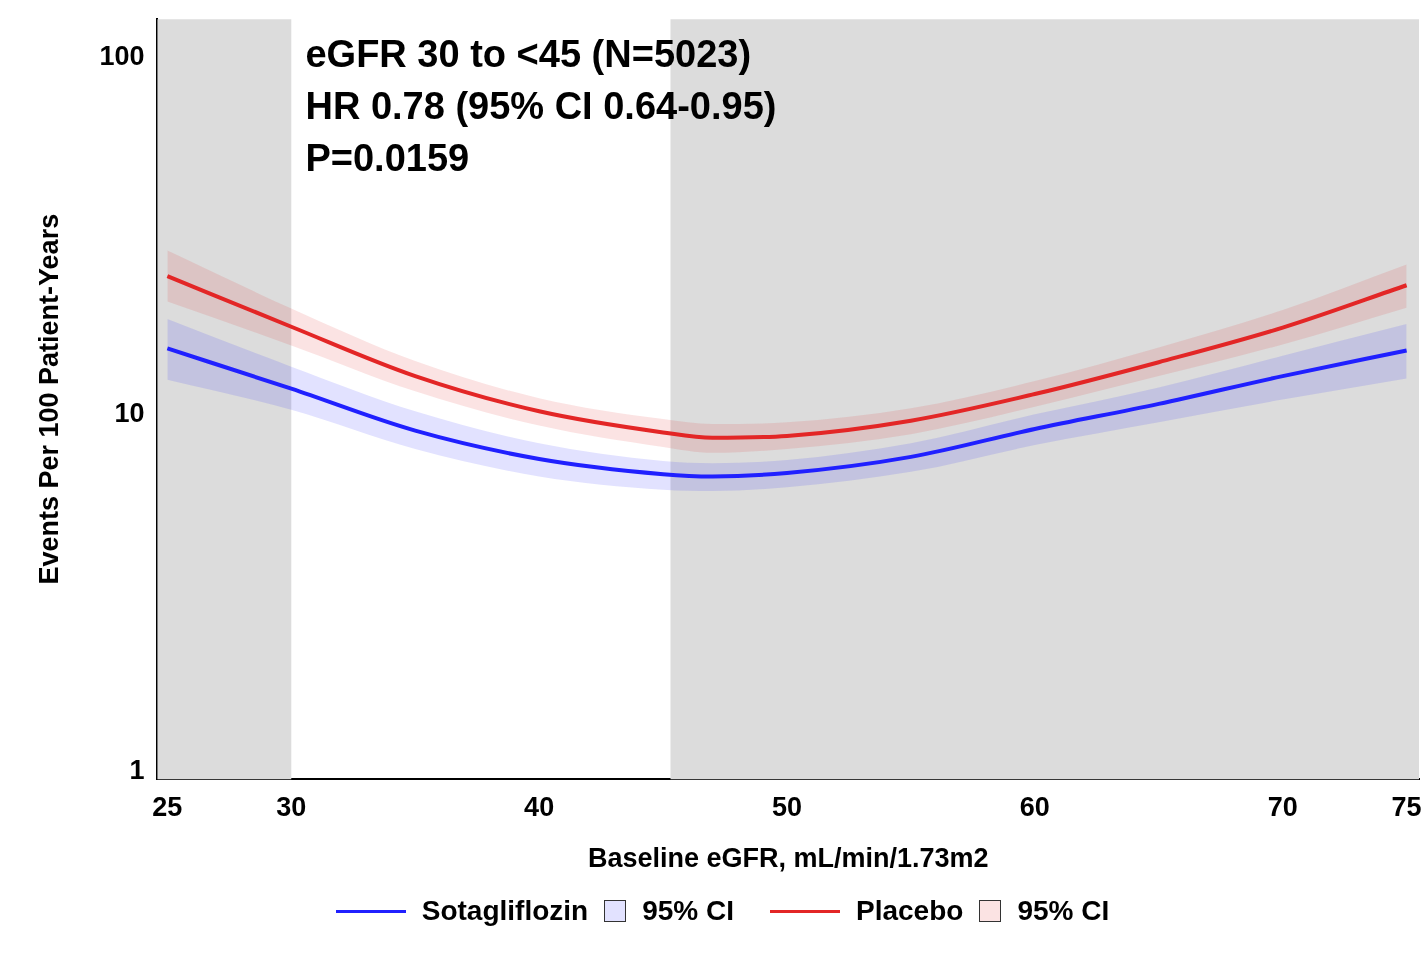 This screenshot has width=1425, height=955. What do you see at coordinates (787, 806) in the screenshot?
I see `x-tick-label: 50` at bounding box center [787, 806].